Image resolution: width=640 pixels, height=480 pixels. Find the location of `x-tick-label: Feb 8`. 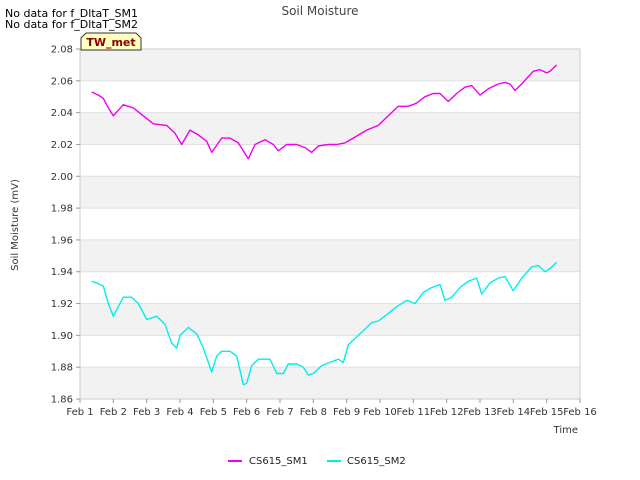

x-tick-label: Feb 8 is located at coordinates (313, 412).